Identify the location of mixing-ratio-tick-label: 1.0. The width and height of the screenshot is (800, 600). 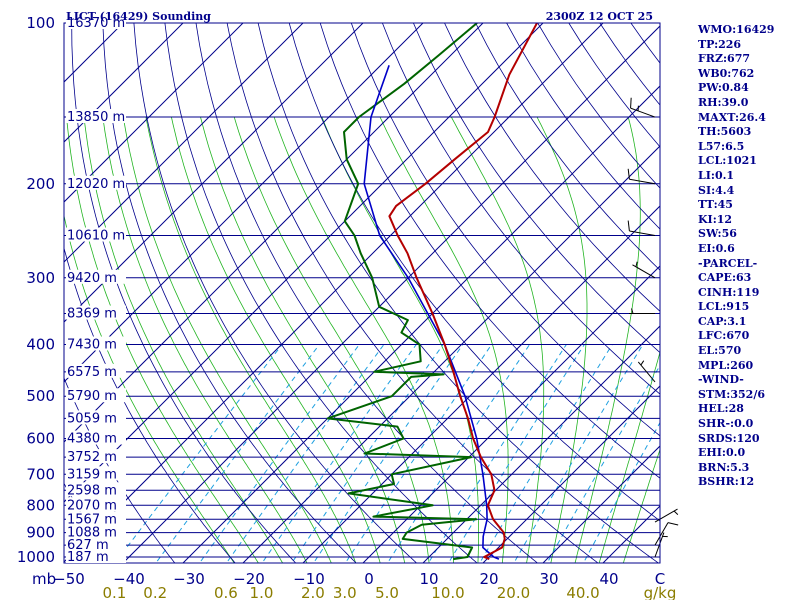
(262, 592).